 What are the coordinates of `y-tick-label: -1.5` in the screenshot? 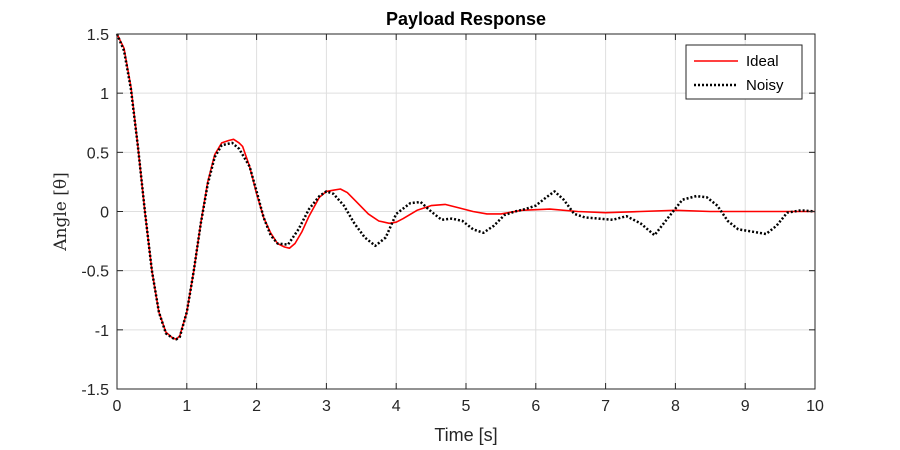 It's located at (95, 390).